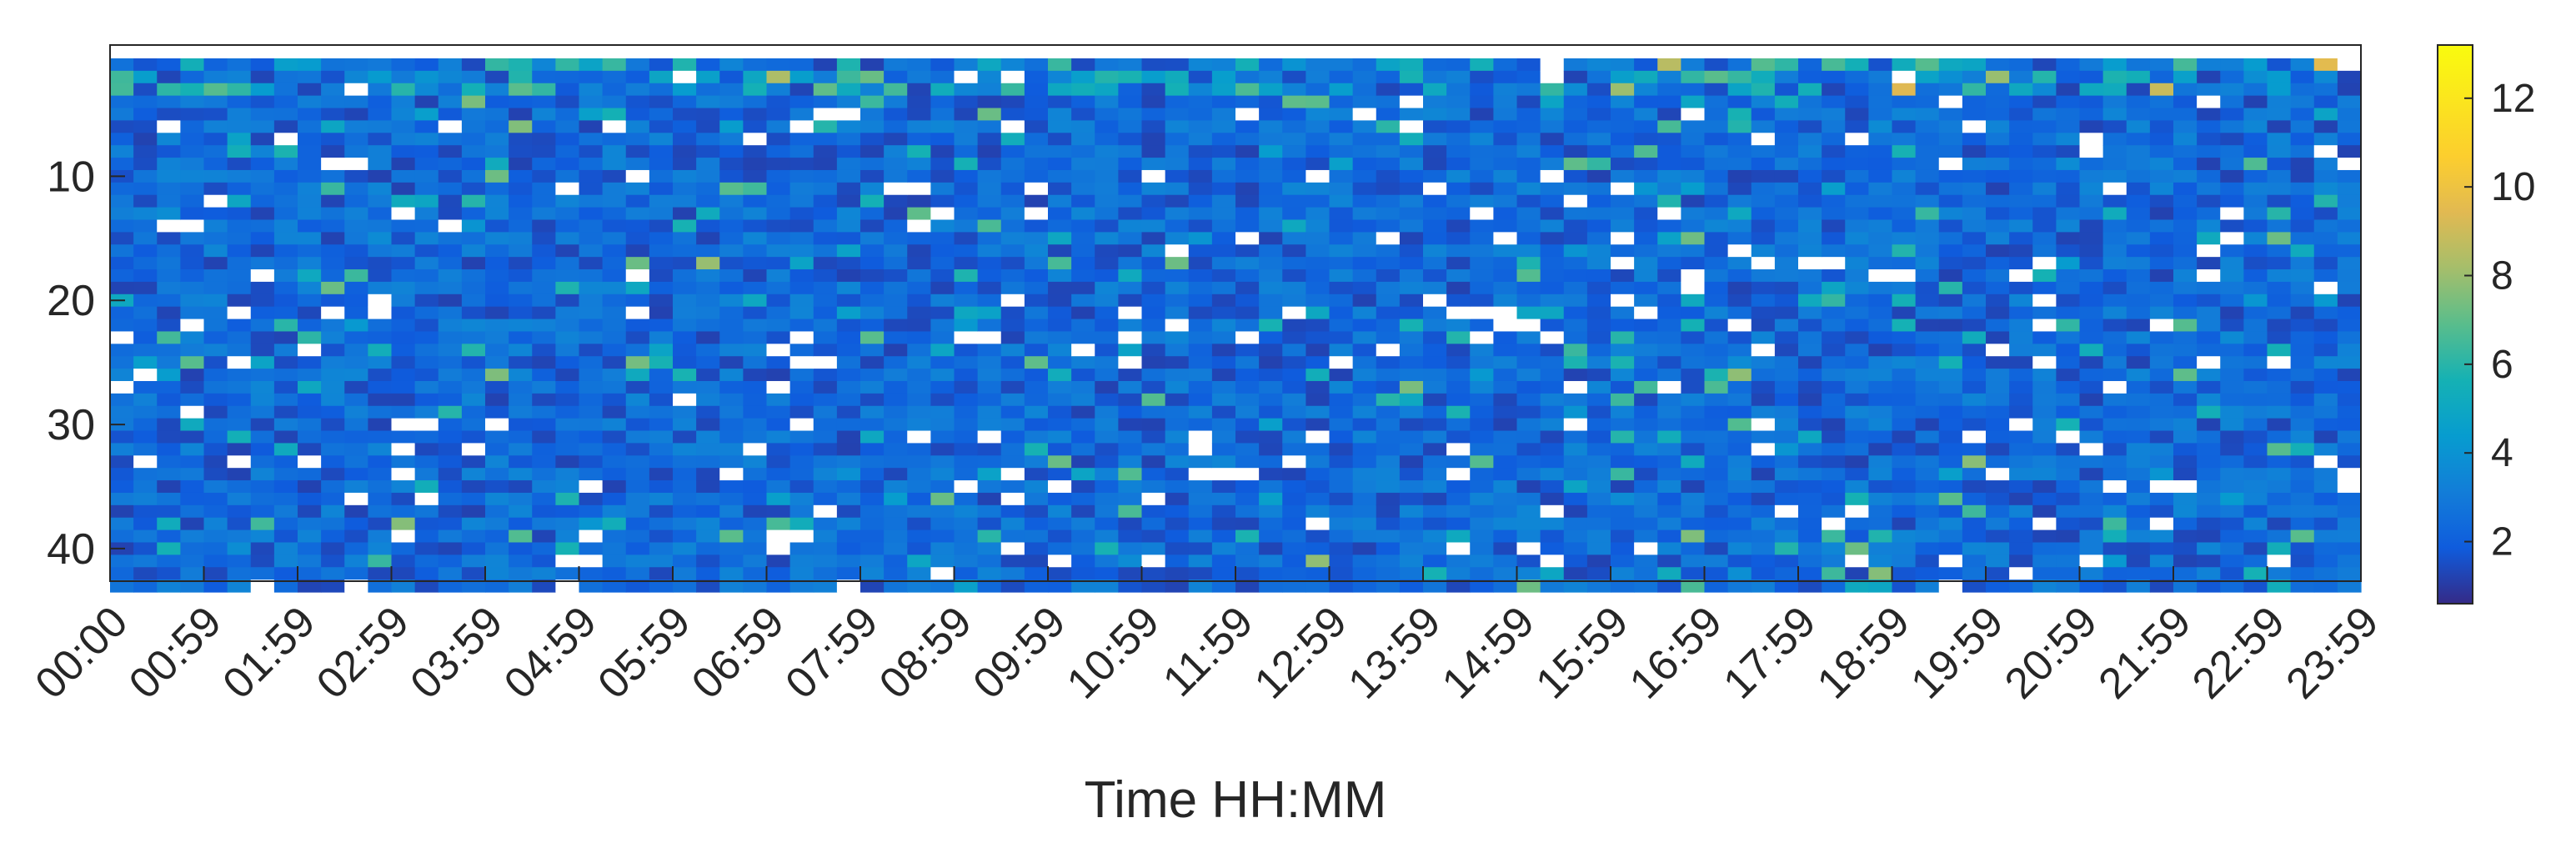 The width and height of the screenshot is (2576, 853). I want to click on x-tick-label: 16:59, so click(1676, 652).